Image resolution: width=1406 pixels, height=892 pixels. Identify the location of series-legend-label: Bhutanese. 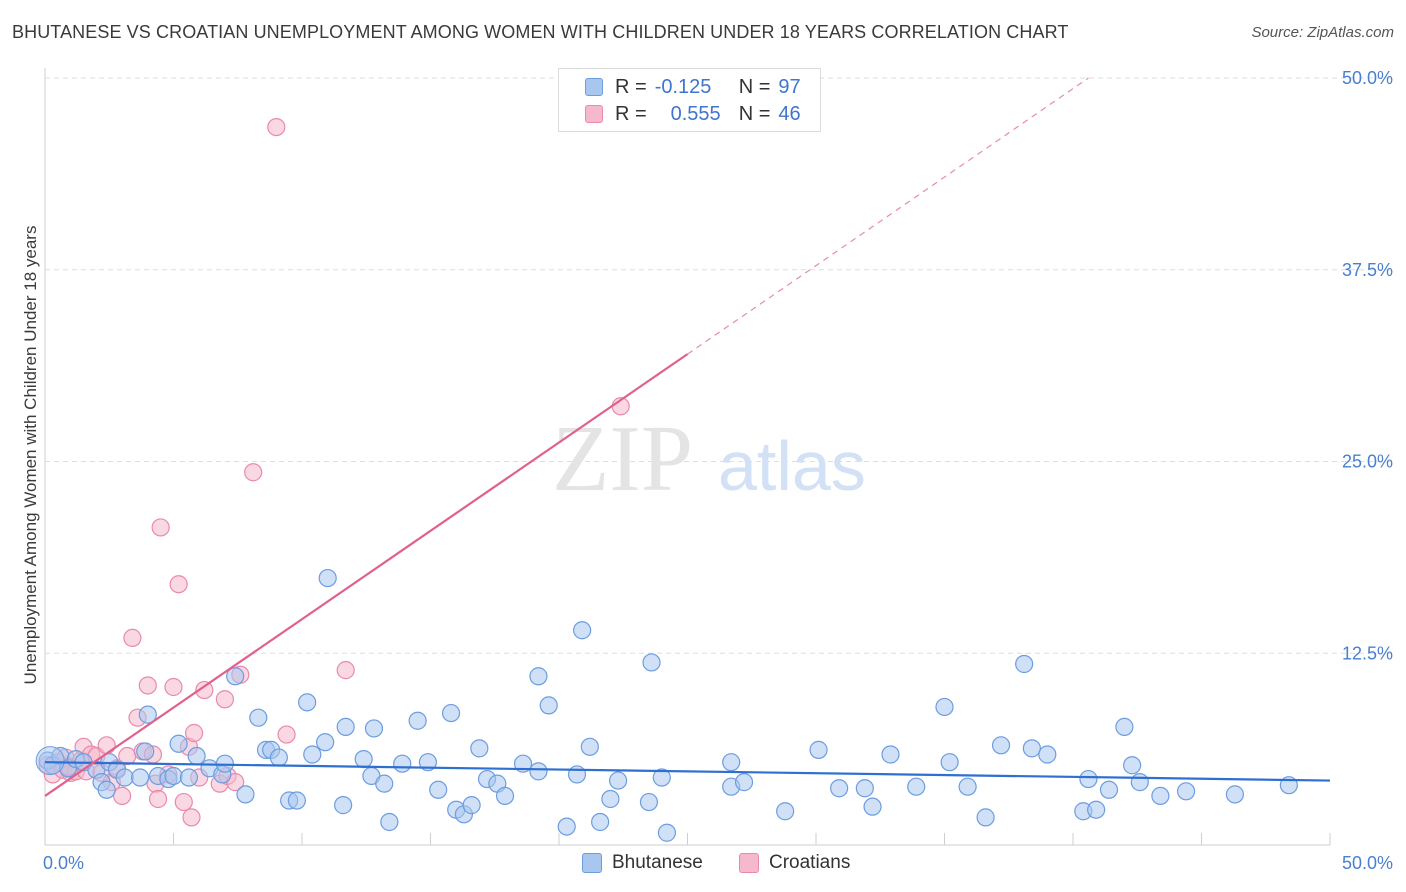
(657, 862).